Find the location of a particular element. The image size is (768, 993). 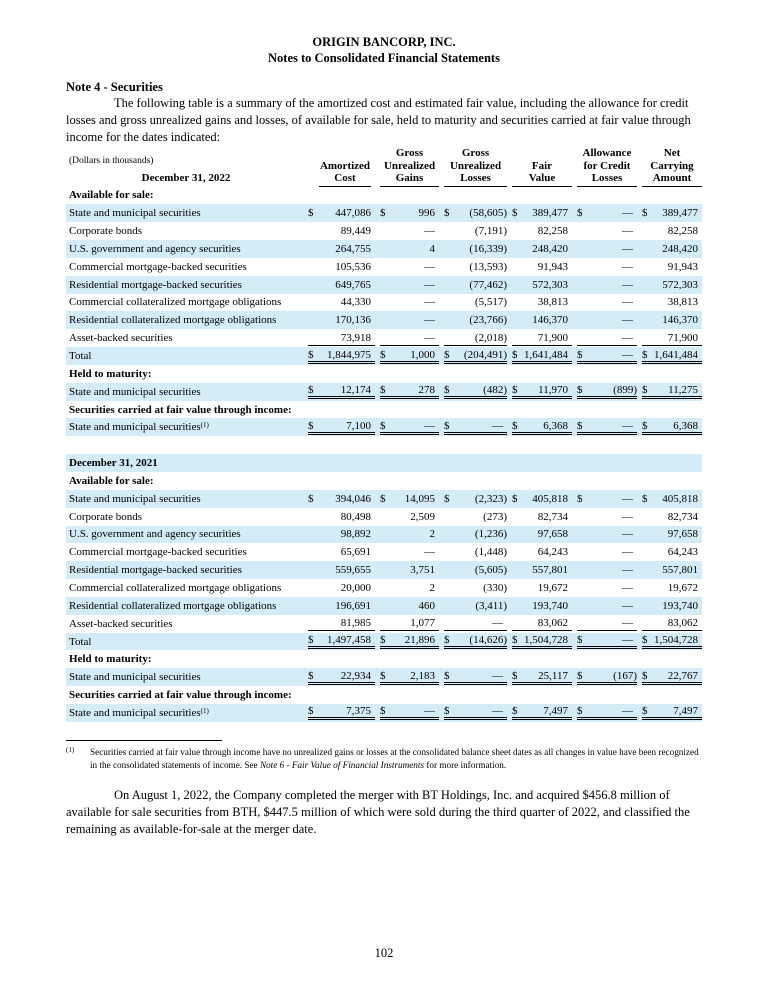

cell-value: 80,498 is located at coordinates (355, 516).